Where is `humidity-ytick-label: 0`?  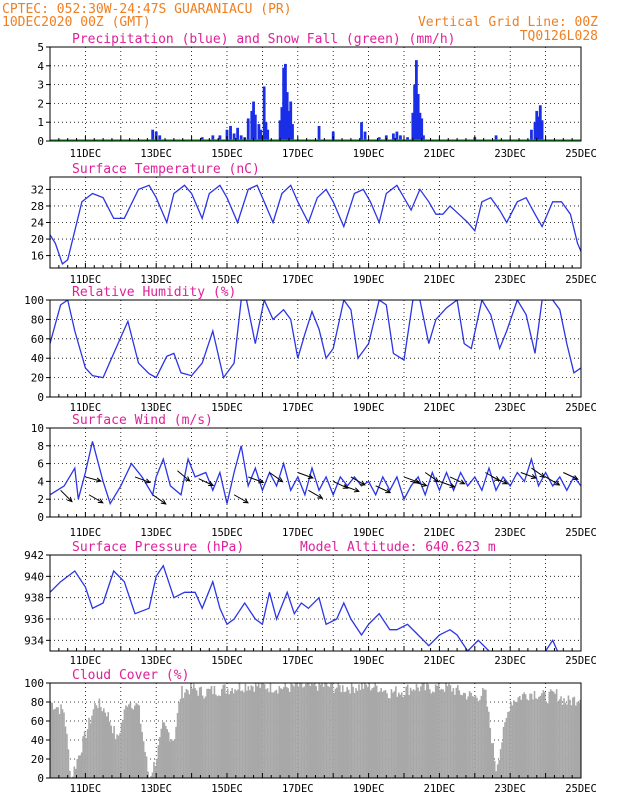 humidity-ytick-label: 0 is located at coordinates (40, 397).